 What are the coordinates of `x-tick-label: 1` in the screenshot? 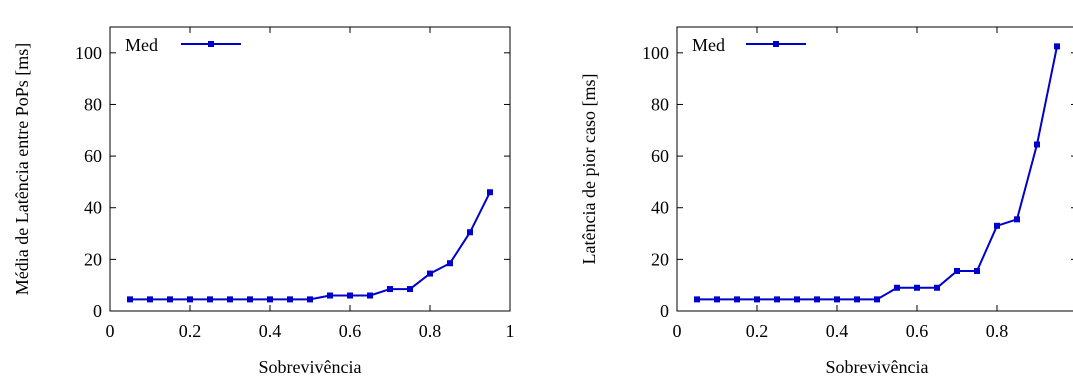 It's located at (510, 331).